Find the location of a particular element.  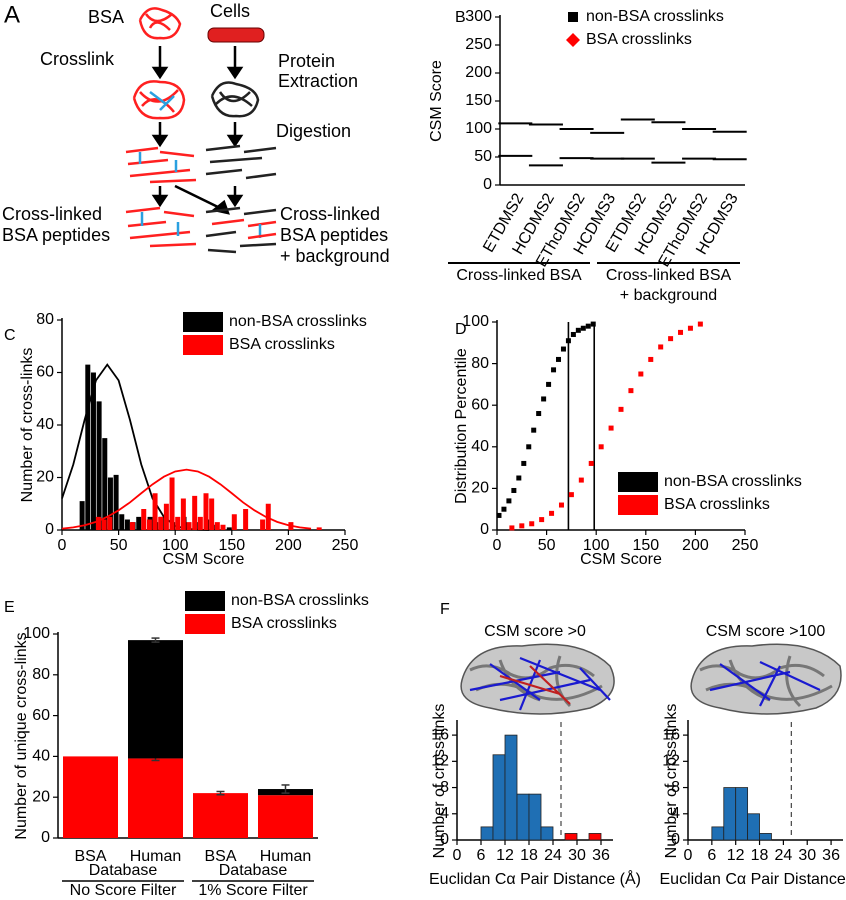

y-tick-label: 80 is located at coordinates (45, 319).